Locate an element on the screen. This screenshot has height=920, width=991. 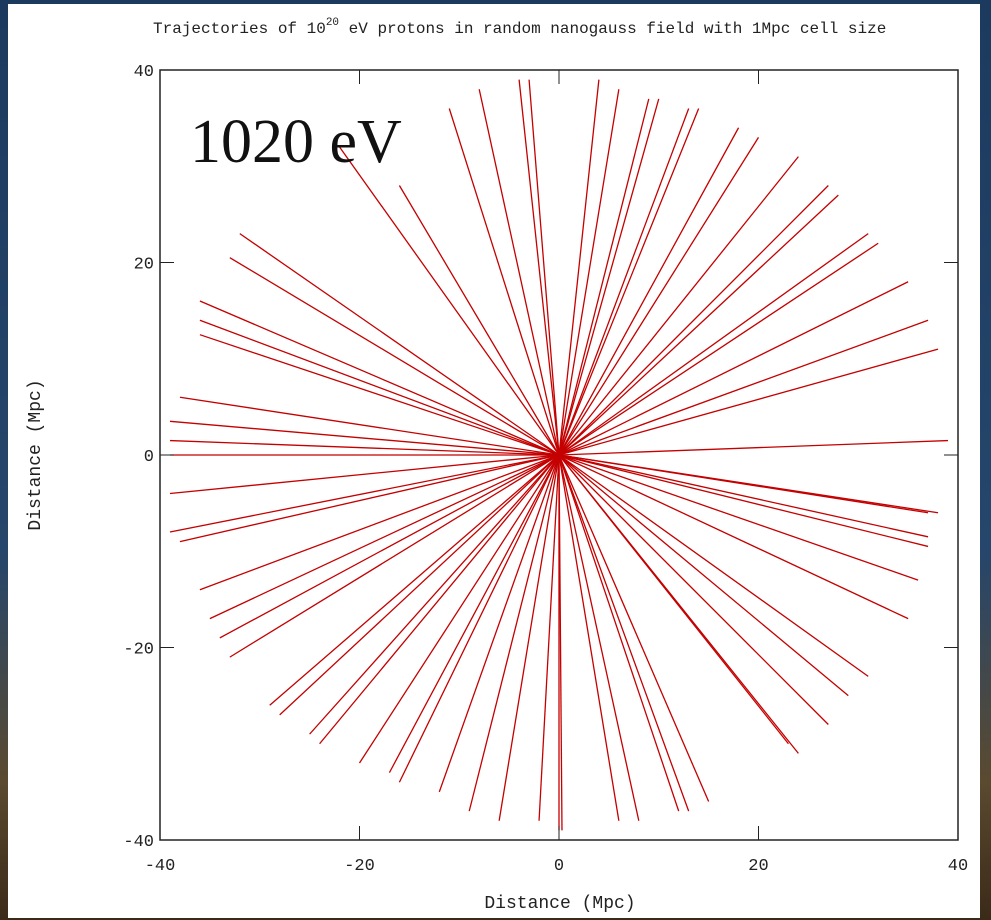
y-tick-label: -20 is located at coordinates (138, 650).